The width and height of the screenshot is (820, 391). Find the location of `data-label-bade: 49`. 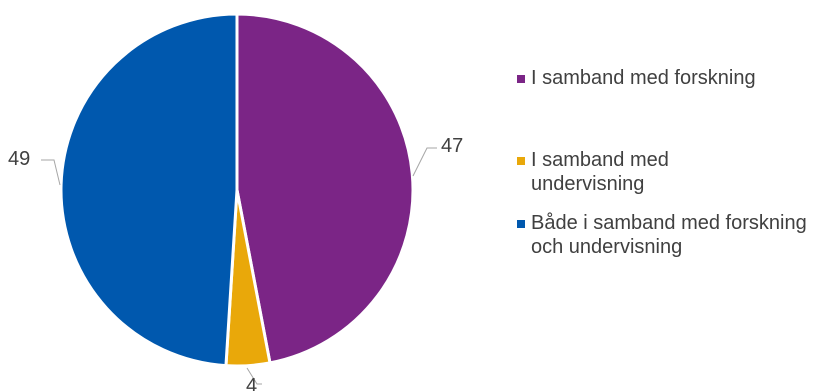

data-label-bade: 49 is located at coordinates (19, 159).